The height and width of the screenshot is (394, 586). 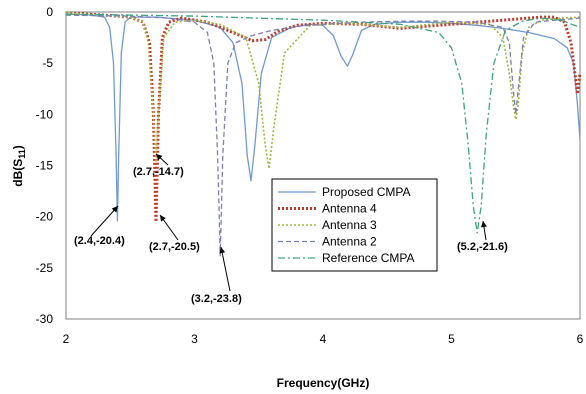 What do you see at coordinates (158, 172) in the screenshot?
I see `annotation-label: (2.7,-14.7)` at bounding box center [158, 172].